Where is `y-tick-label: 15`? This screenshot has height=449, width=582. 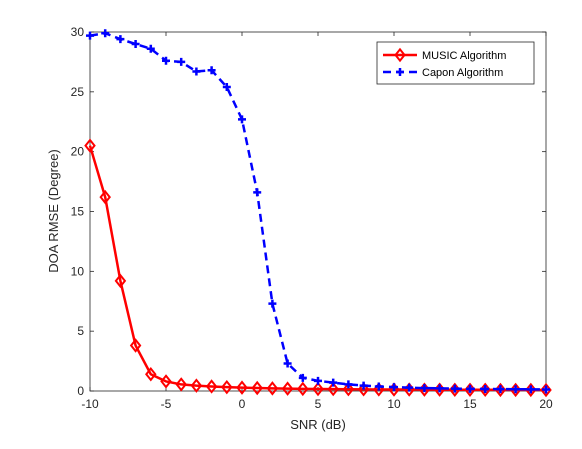
y-tick-label: 15 is located at coordinates (78, 212).